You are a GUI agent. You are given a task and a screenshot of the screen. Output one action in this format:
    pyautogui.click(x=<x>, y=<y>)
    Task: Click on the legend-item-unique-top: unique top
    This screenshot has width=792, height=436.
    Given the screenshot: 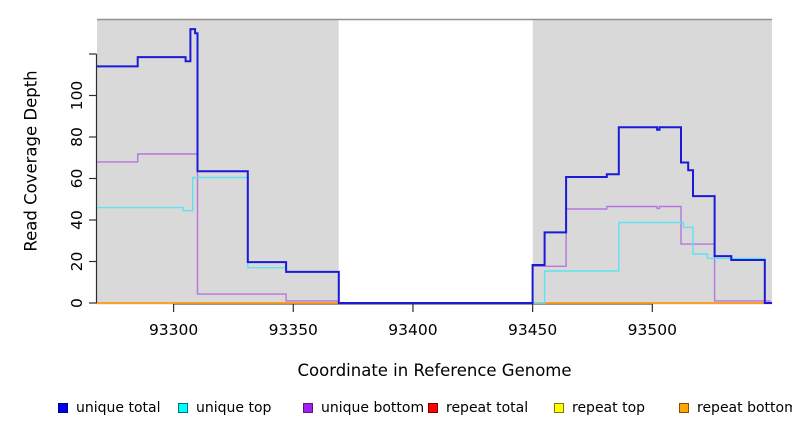 What is the action you would take?
    pyautogui.click(x=224, y=408)
    